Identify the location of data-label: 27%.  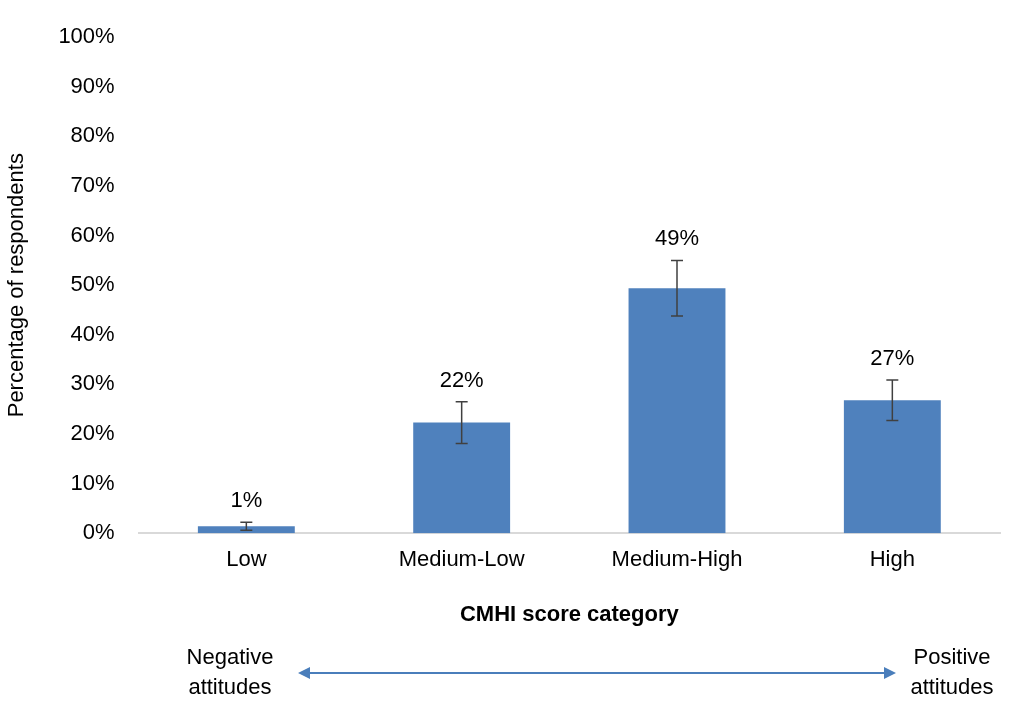
(892, 357).